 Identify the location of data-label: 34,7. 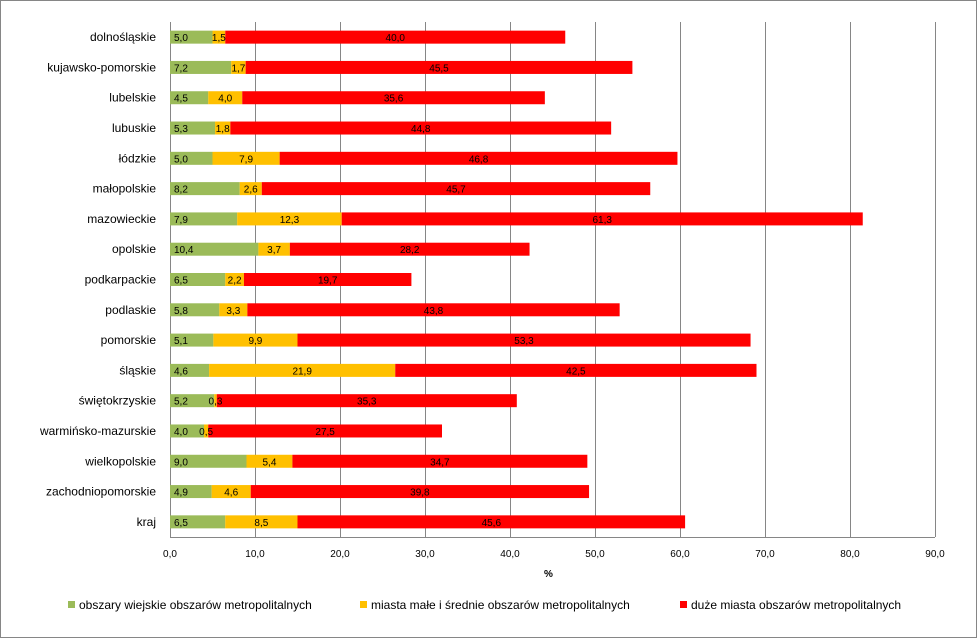
(440, 462).